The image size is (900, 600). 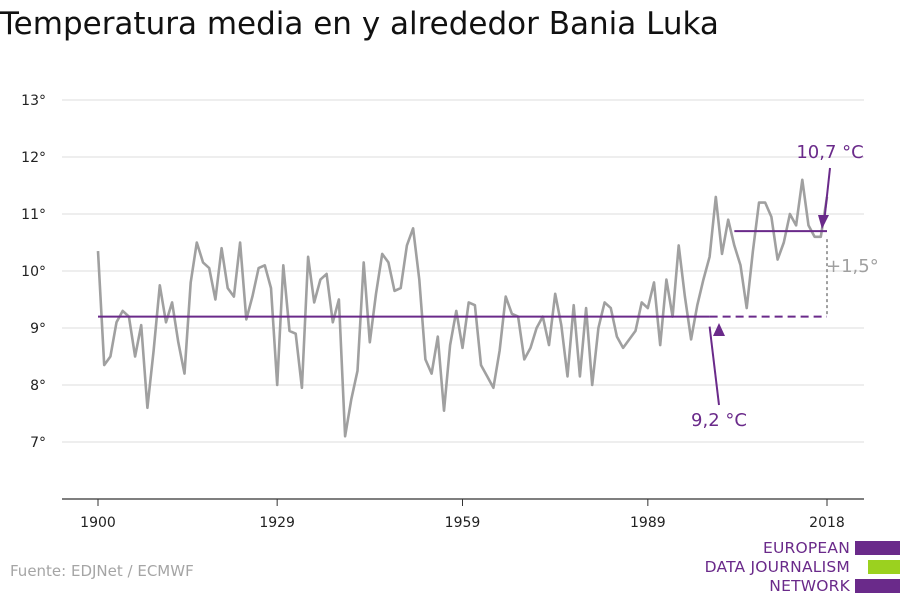 I want to click on logo-bar-top, so click(x=877, y=548).